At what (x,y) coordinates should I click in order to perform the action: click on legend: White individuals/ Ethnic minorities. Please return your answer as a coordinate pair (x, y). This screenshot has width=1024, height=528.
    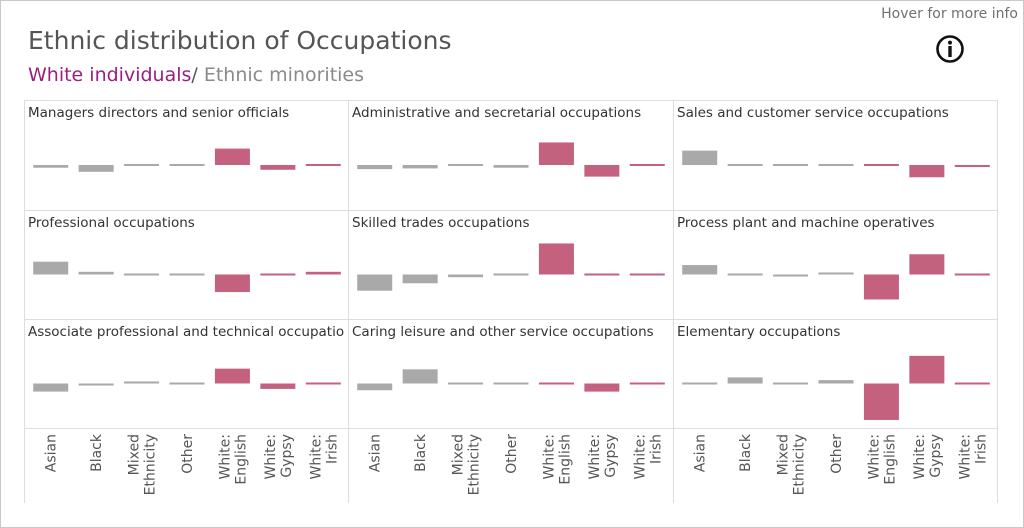
    Looking at the image, I should click on (196, 75).